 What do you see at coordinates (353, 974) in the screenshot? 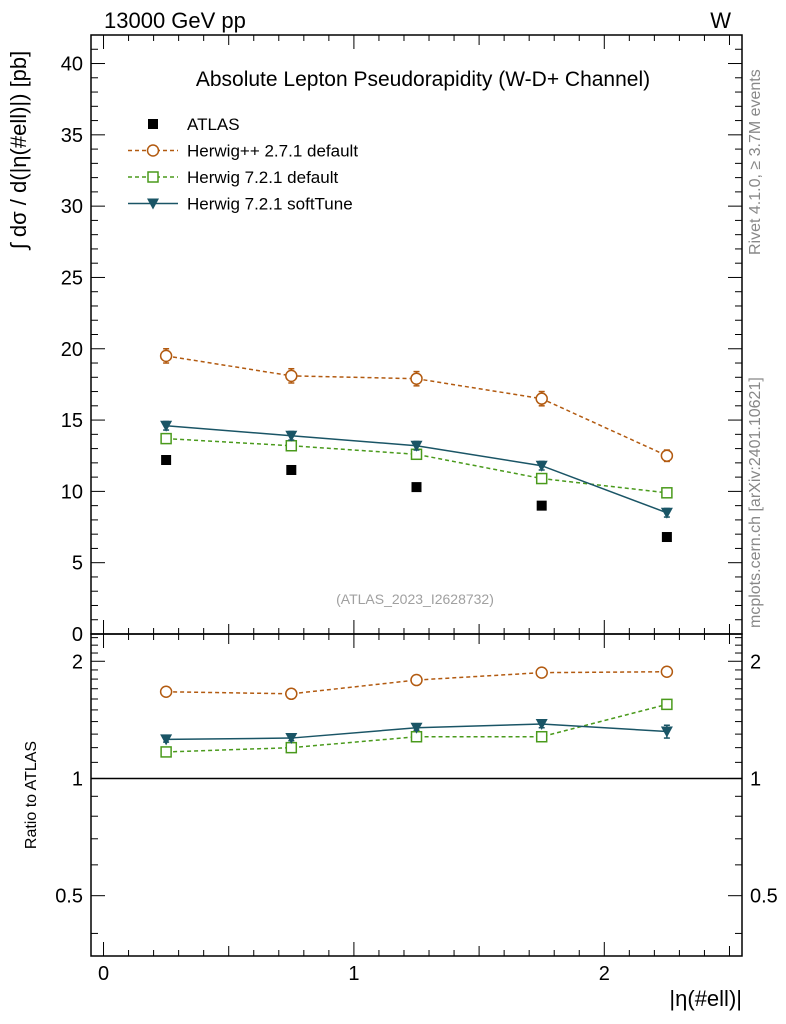
I see `x-tick-label: 1` at bounding box center [353, 974].